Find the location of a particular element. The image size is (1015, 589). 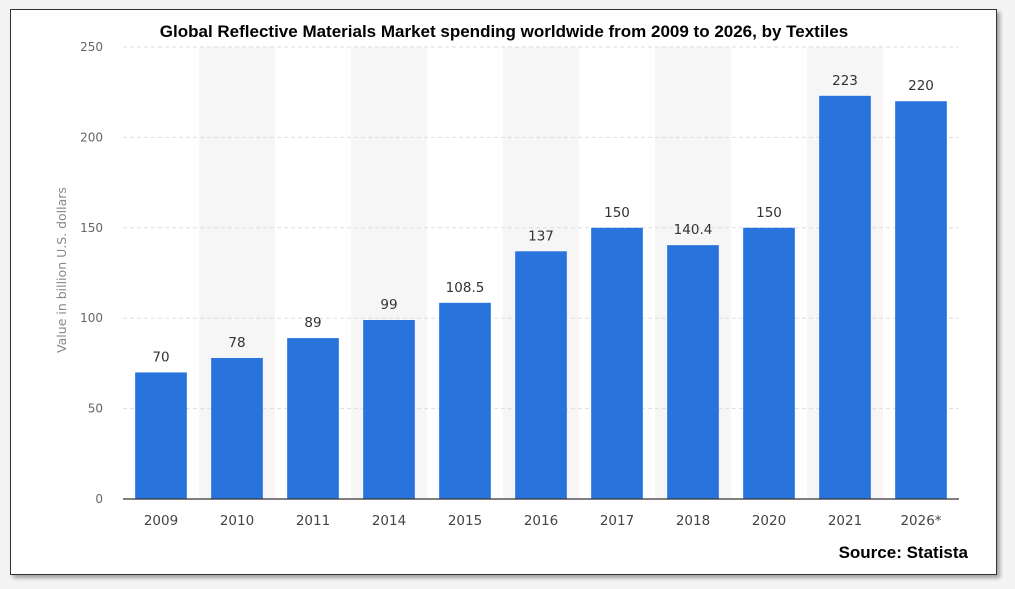

y-tick-labels: 0 50 100 150 200 250 is located at coordinates (91, 273).